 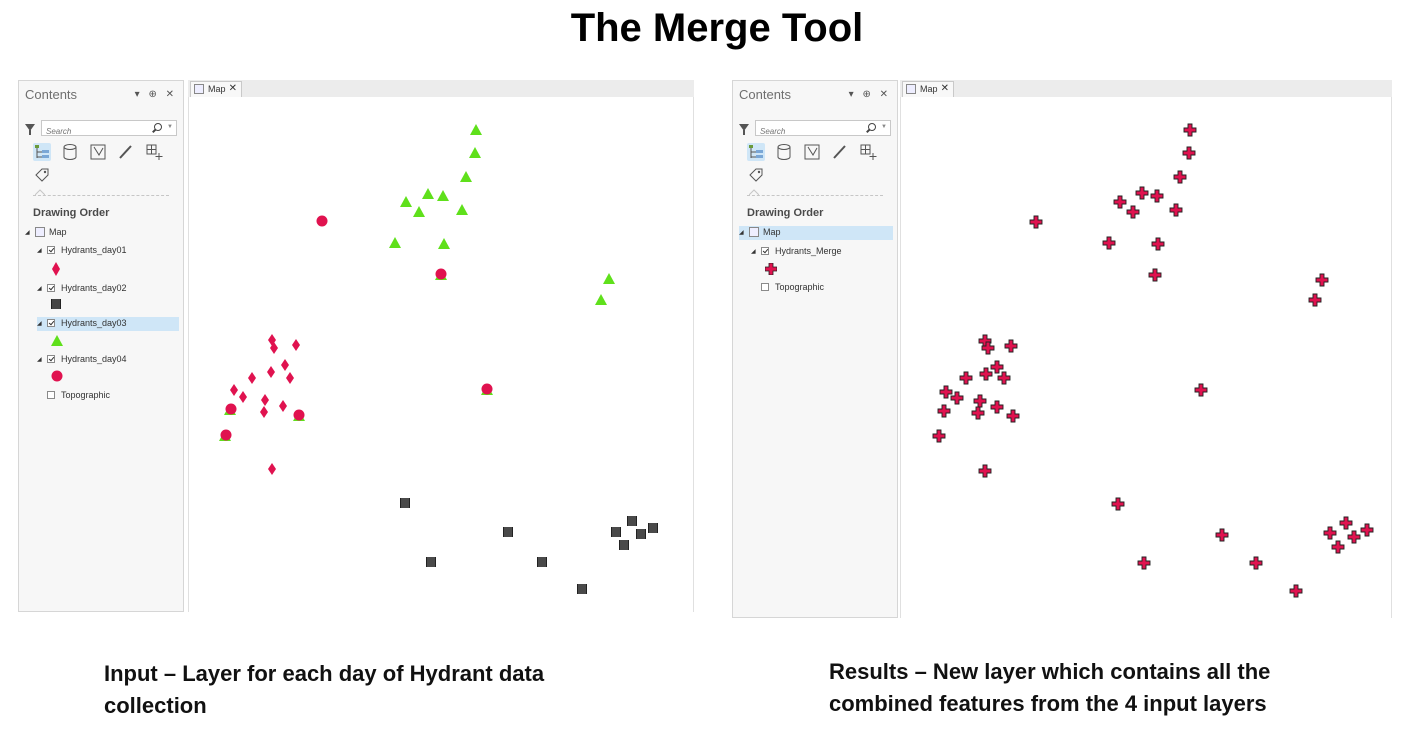 What do you see at coordinates (71, 213) in the screenshot?
I see `drawing-order-heading: Drawing Order` at bounding box center [71, 213].